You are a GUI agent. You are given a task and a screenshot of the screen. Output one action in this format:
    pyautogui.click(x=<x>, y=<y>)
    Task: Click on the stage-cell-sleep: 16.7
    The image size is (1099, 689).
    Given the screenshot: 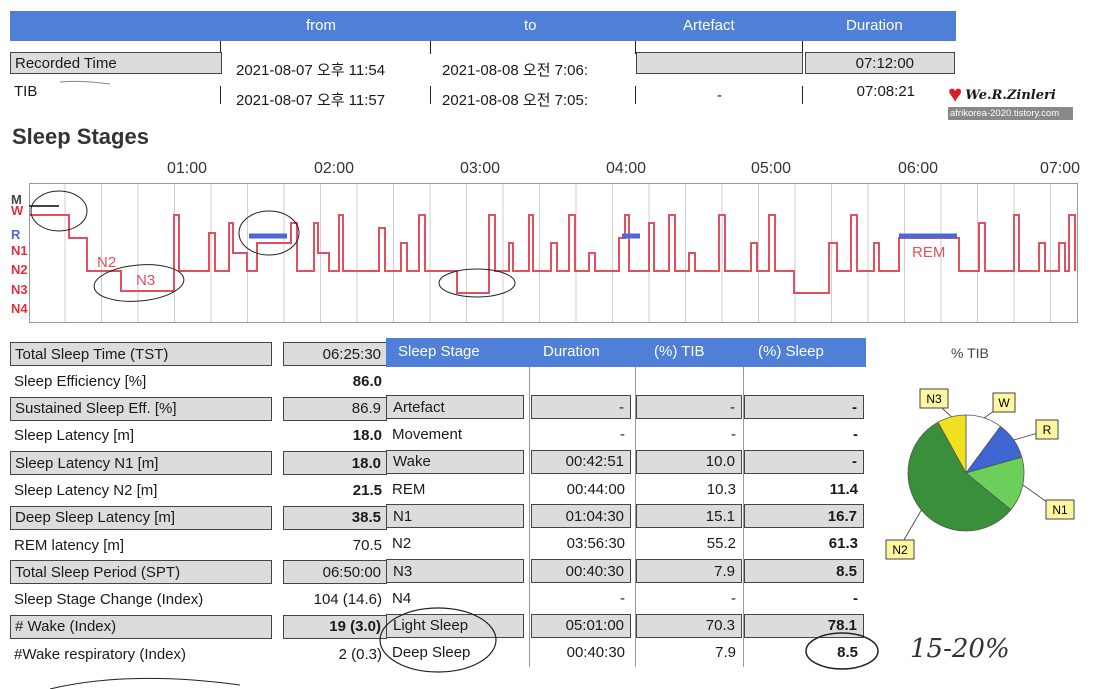 What is the action you would take?
    pyautogui.click(x=804, y=516)
    